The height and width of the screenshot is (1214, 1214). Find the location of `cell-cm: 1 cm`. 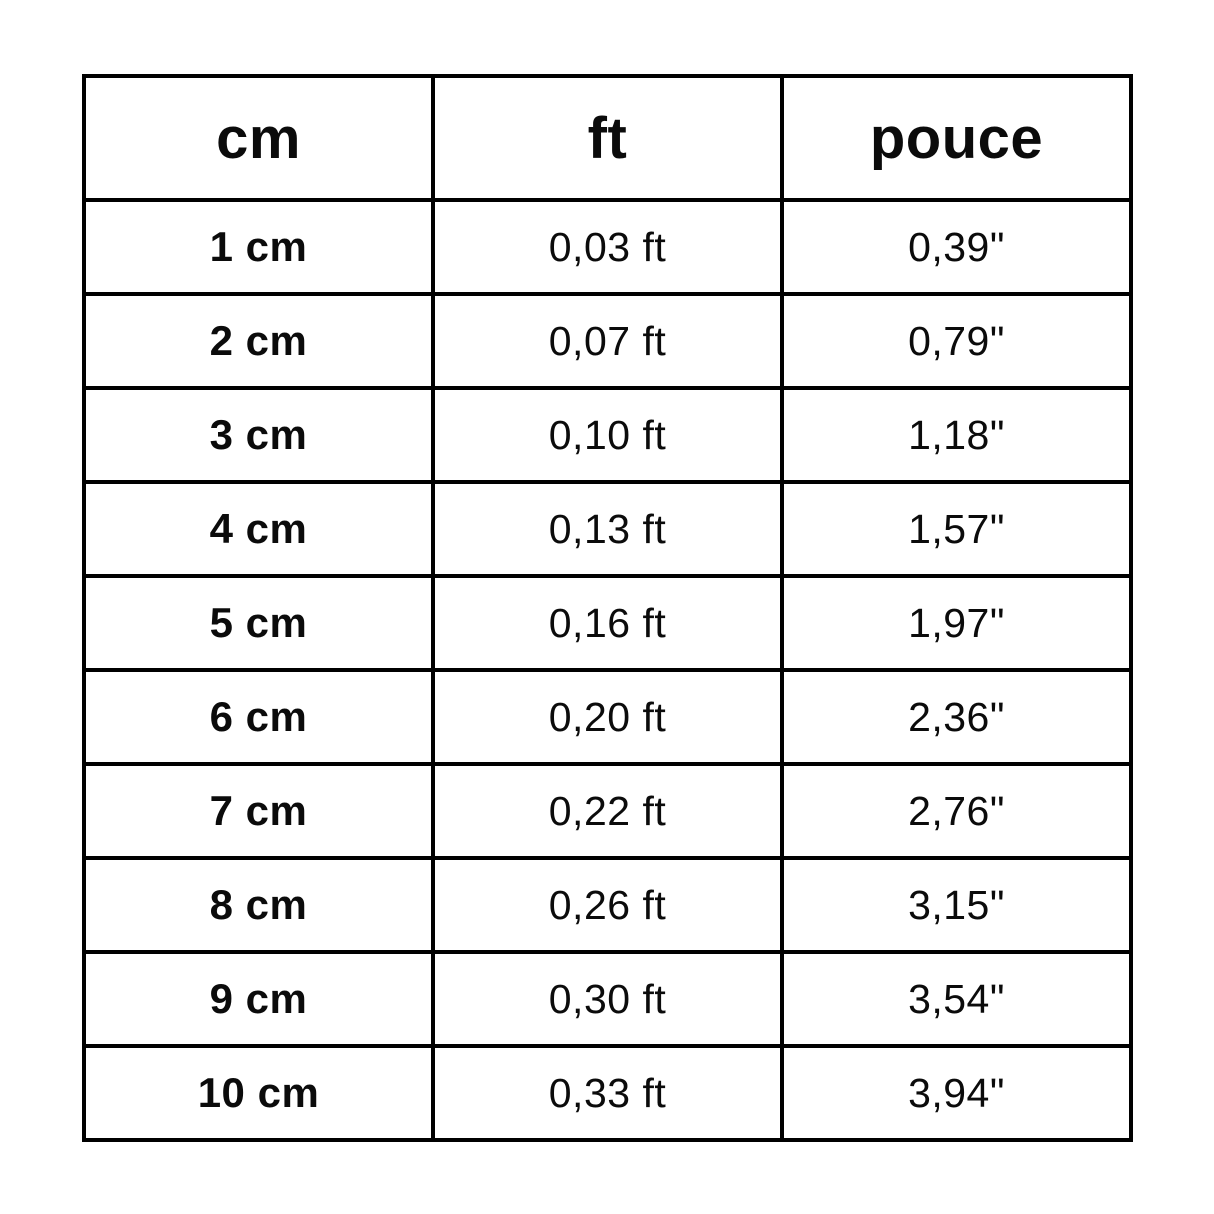

cell-cm: 1 cm is located at coordinates (258, 247).